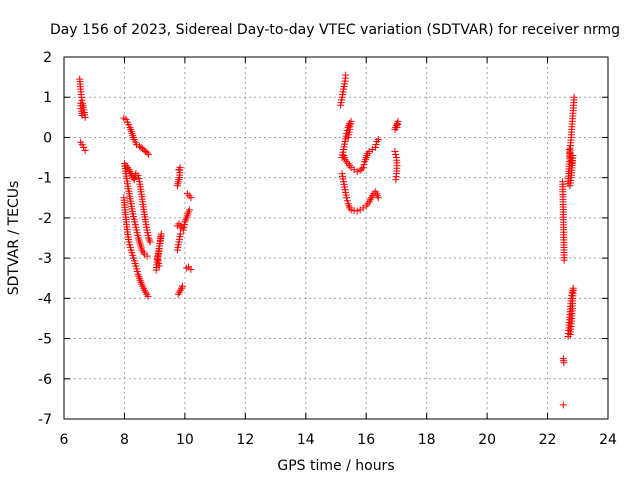  Describe the element at coordinates (487, 440) in the screenshot. I see `x-tick-label: 20` at that location.